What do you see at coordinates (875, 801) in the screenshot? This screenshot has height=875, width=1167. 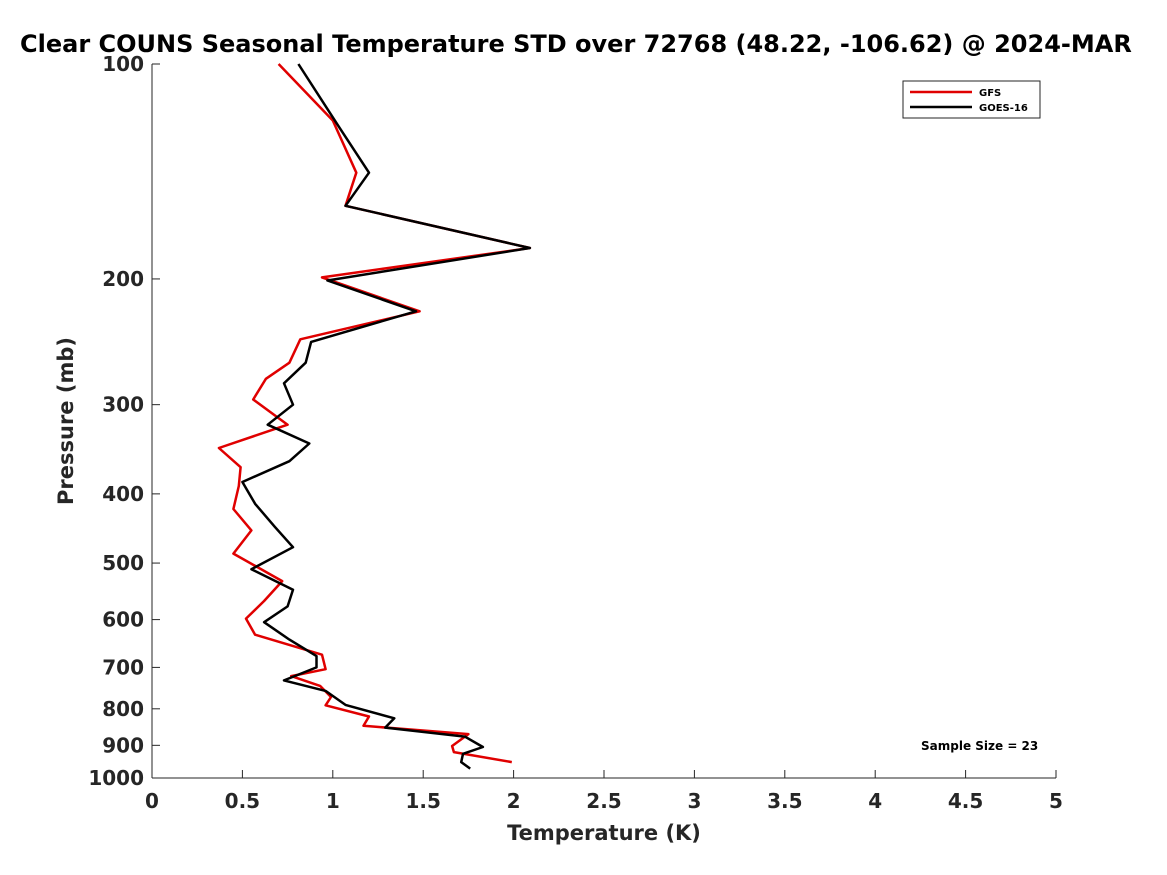 I see `x-tick-label: 4` at bounding box center [875, 801].